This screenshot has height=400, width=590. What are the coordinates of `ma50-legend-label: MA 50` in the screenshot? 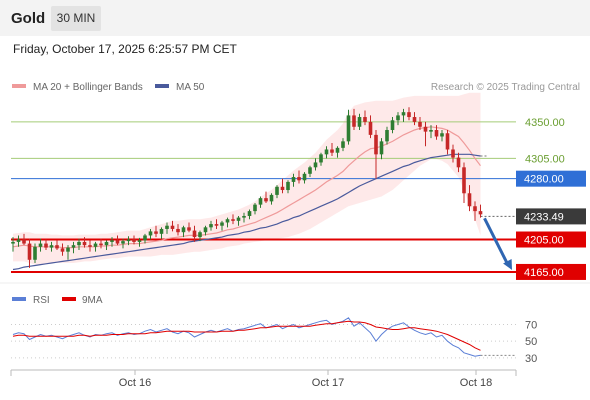 It's located at (190, 87).